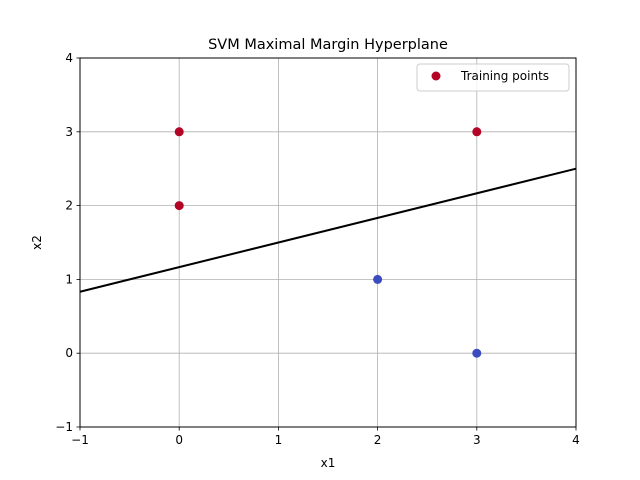 Image resolution: width=640 pixels, height=480 pixels. What do you see at coordinates (69, 206) in the screenshot?
I see `y-tick-label: 2` at bounding box center [69, 206].